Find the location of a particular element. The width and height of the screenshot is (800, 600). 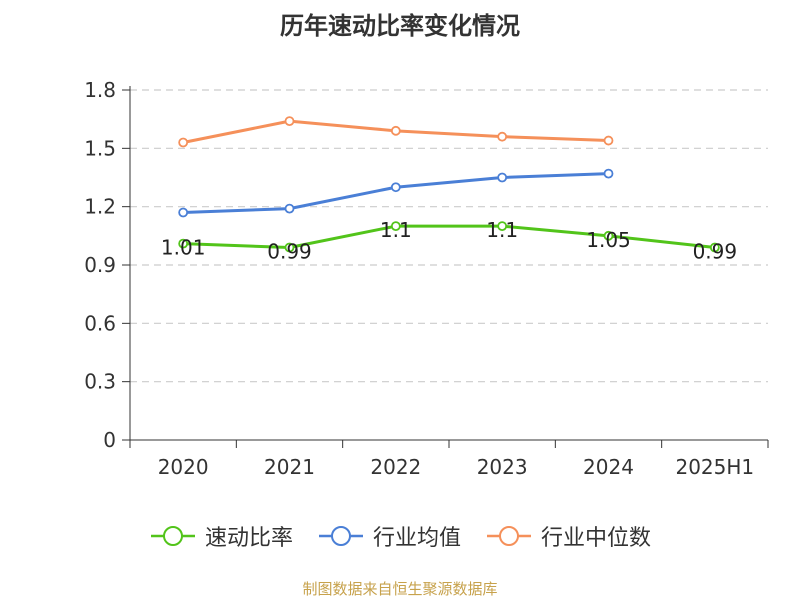

legend-label: 速动比率 is located at coordinates (248, 538).